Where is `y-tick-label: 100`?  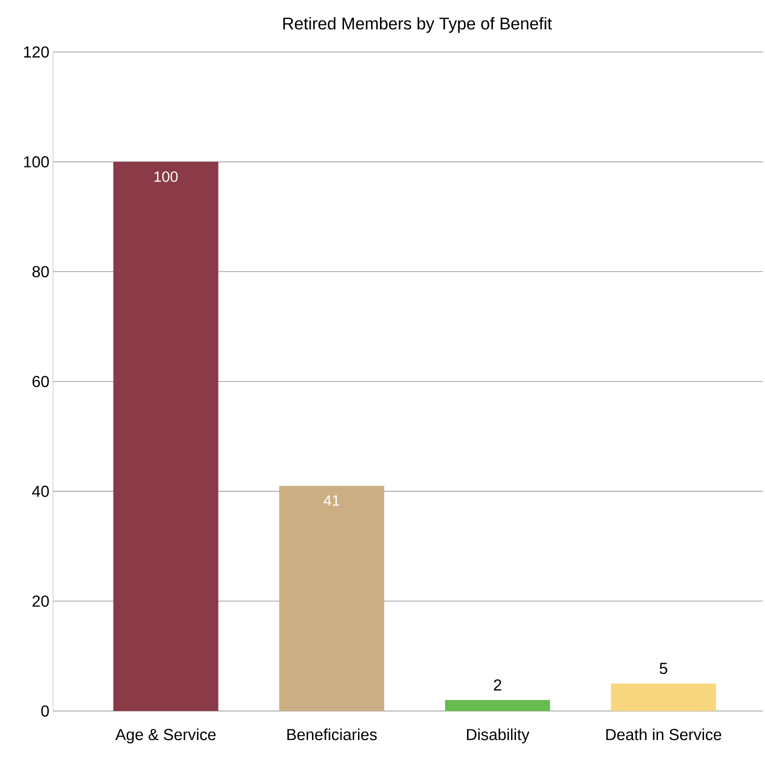
y-tick-label: 100 is located at coordinates (36, 162).